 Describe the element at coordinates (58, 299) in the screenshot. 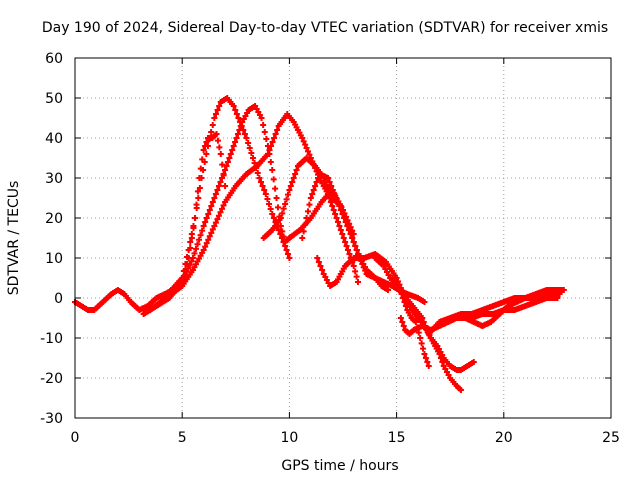

I see `y-tick-label: 0` at that location.